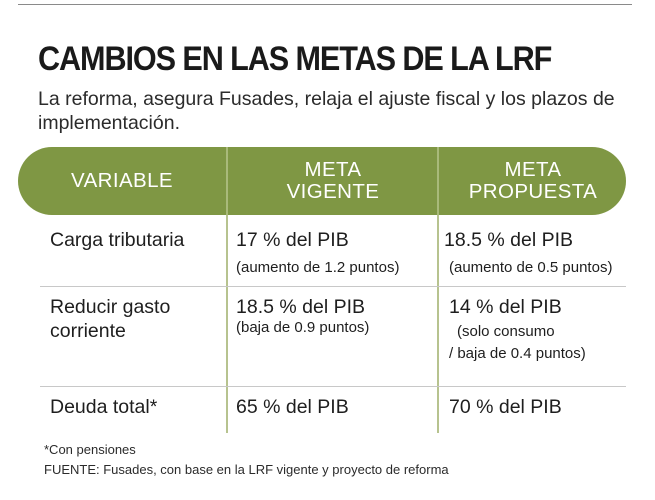  What do you see at coordinates (104, 407) in the screenshot?
I see `row-label-deuda-total: Deuda total*` at bounding box center [104, 407].